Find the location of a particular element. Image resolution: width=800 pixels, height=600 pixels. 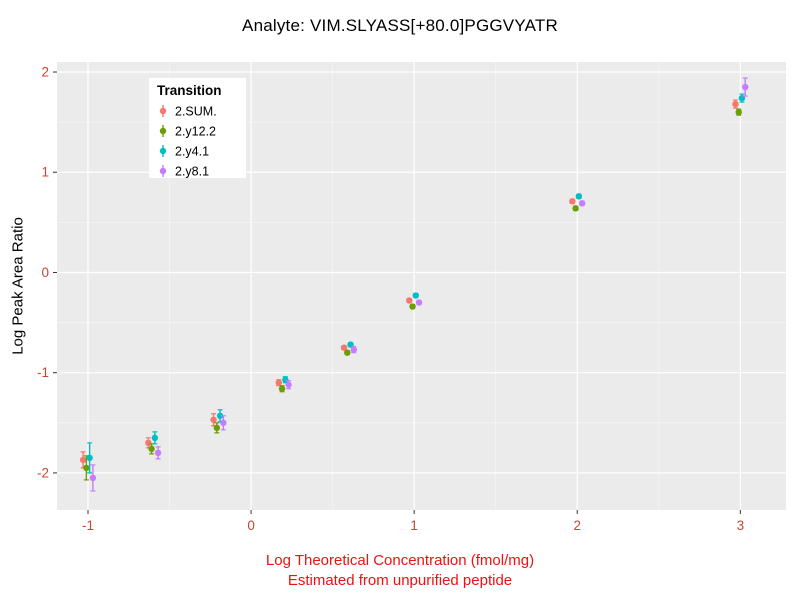

x-axis-label-line2: Estimated from unpurified peptide is located at coordinates (400, 581).